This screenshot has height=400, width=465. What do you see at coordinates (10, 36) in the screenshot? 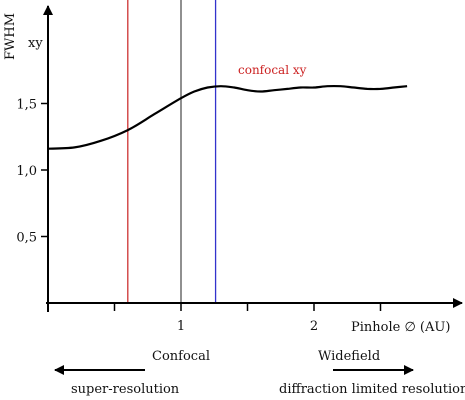
I see `y-axis-title: FWHM` at bounding box center [10, 36].